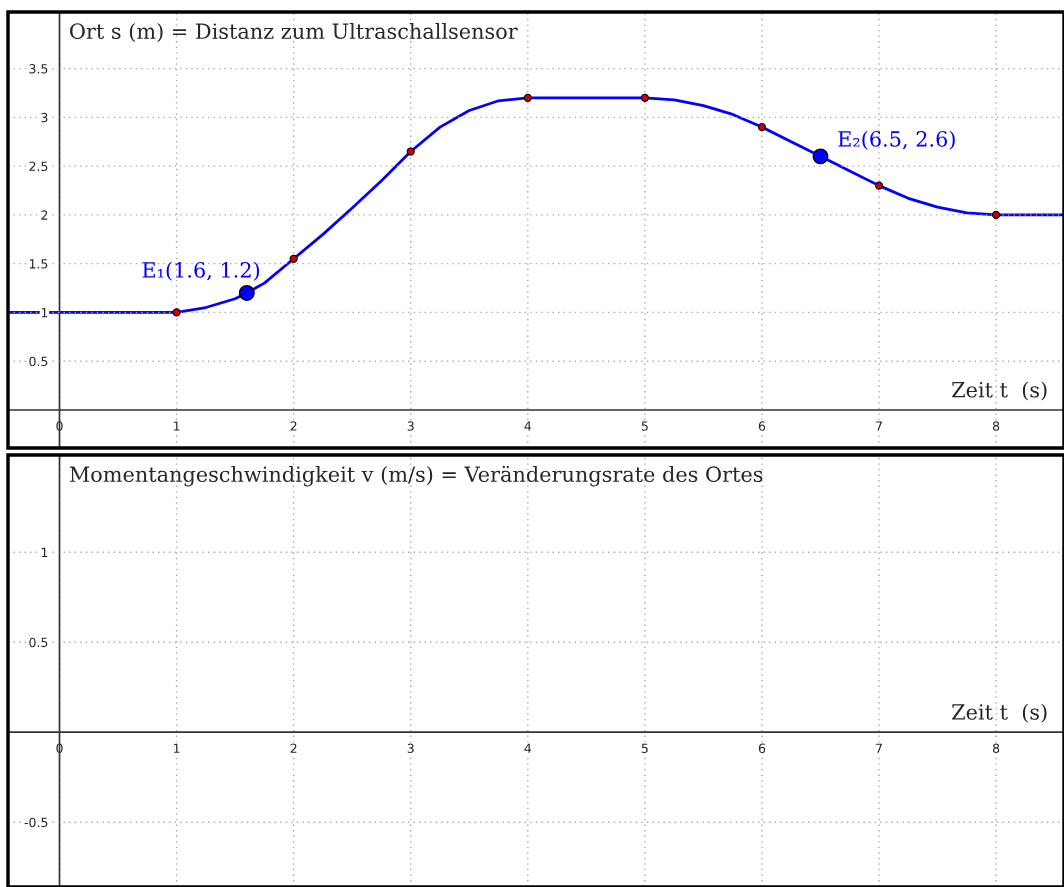 This screenshot has height=887, width=1064. Describe the element at coordinates (36, 822) in the screenshot. I see `y-tick-label: -0.5` at that location.